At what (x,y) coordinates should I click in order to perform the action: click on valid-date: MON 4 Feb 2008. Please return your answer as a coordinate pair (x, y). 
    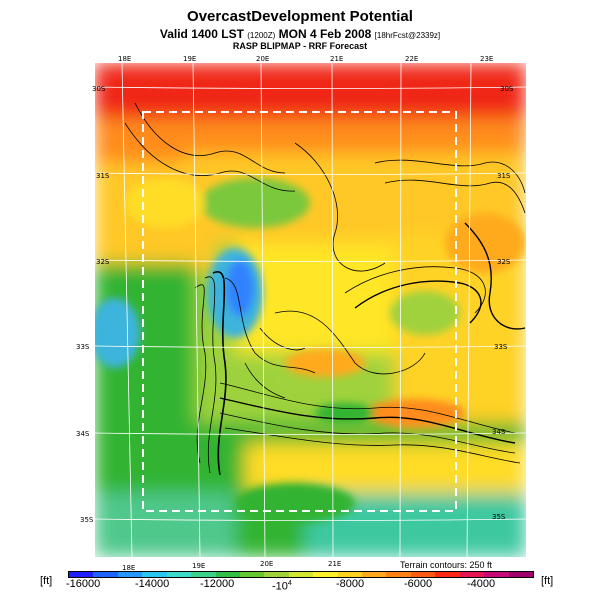
    Looking at the image, I should click on (325, 34).